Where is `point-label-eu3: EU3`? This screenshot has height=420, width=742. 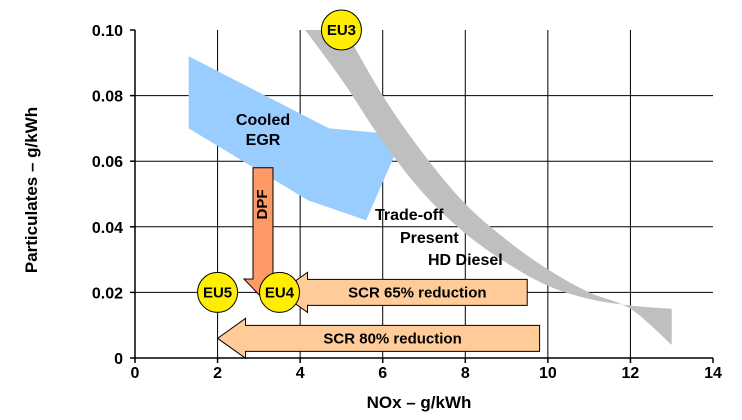
point-label-eu3: EU3 is located at coordinates (341, 30).